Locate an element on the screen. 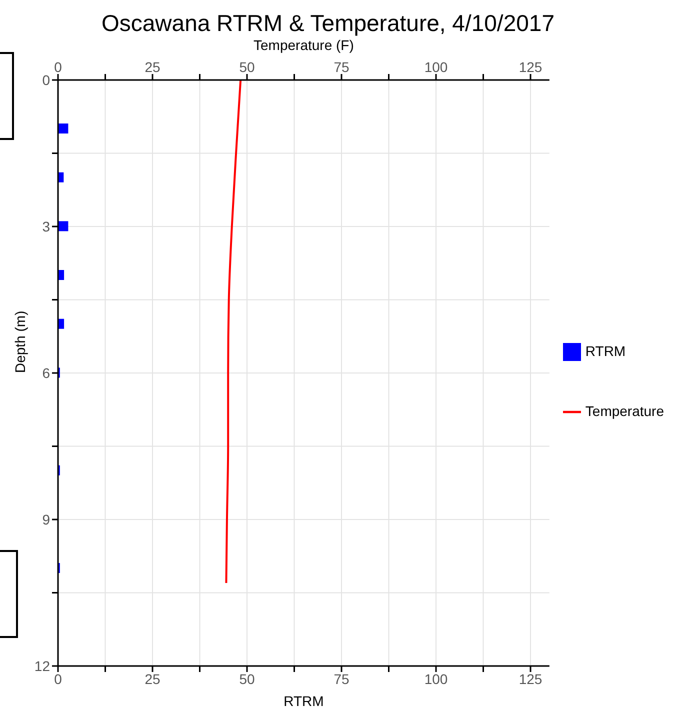  x2-tick-label: 25 is located at coordinates (152, 67).